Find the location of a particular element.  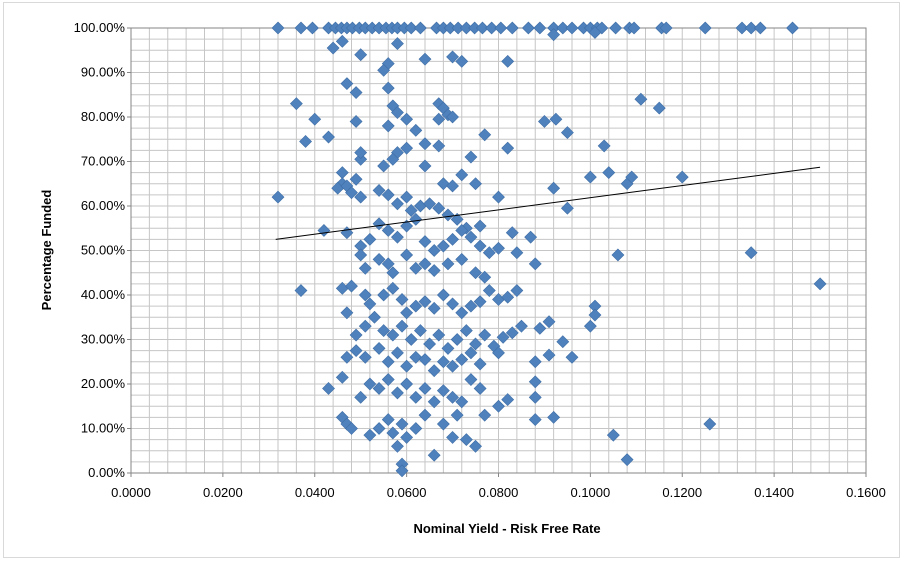

x-tick-label: 0.0800 is located at coordinates (499, 492).